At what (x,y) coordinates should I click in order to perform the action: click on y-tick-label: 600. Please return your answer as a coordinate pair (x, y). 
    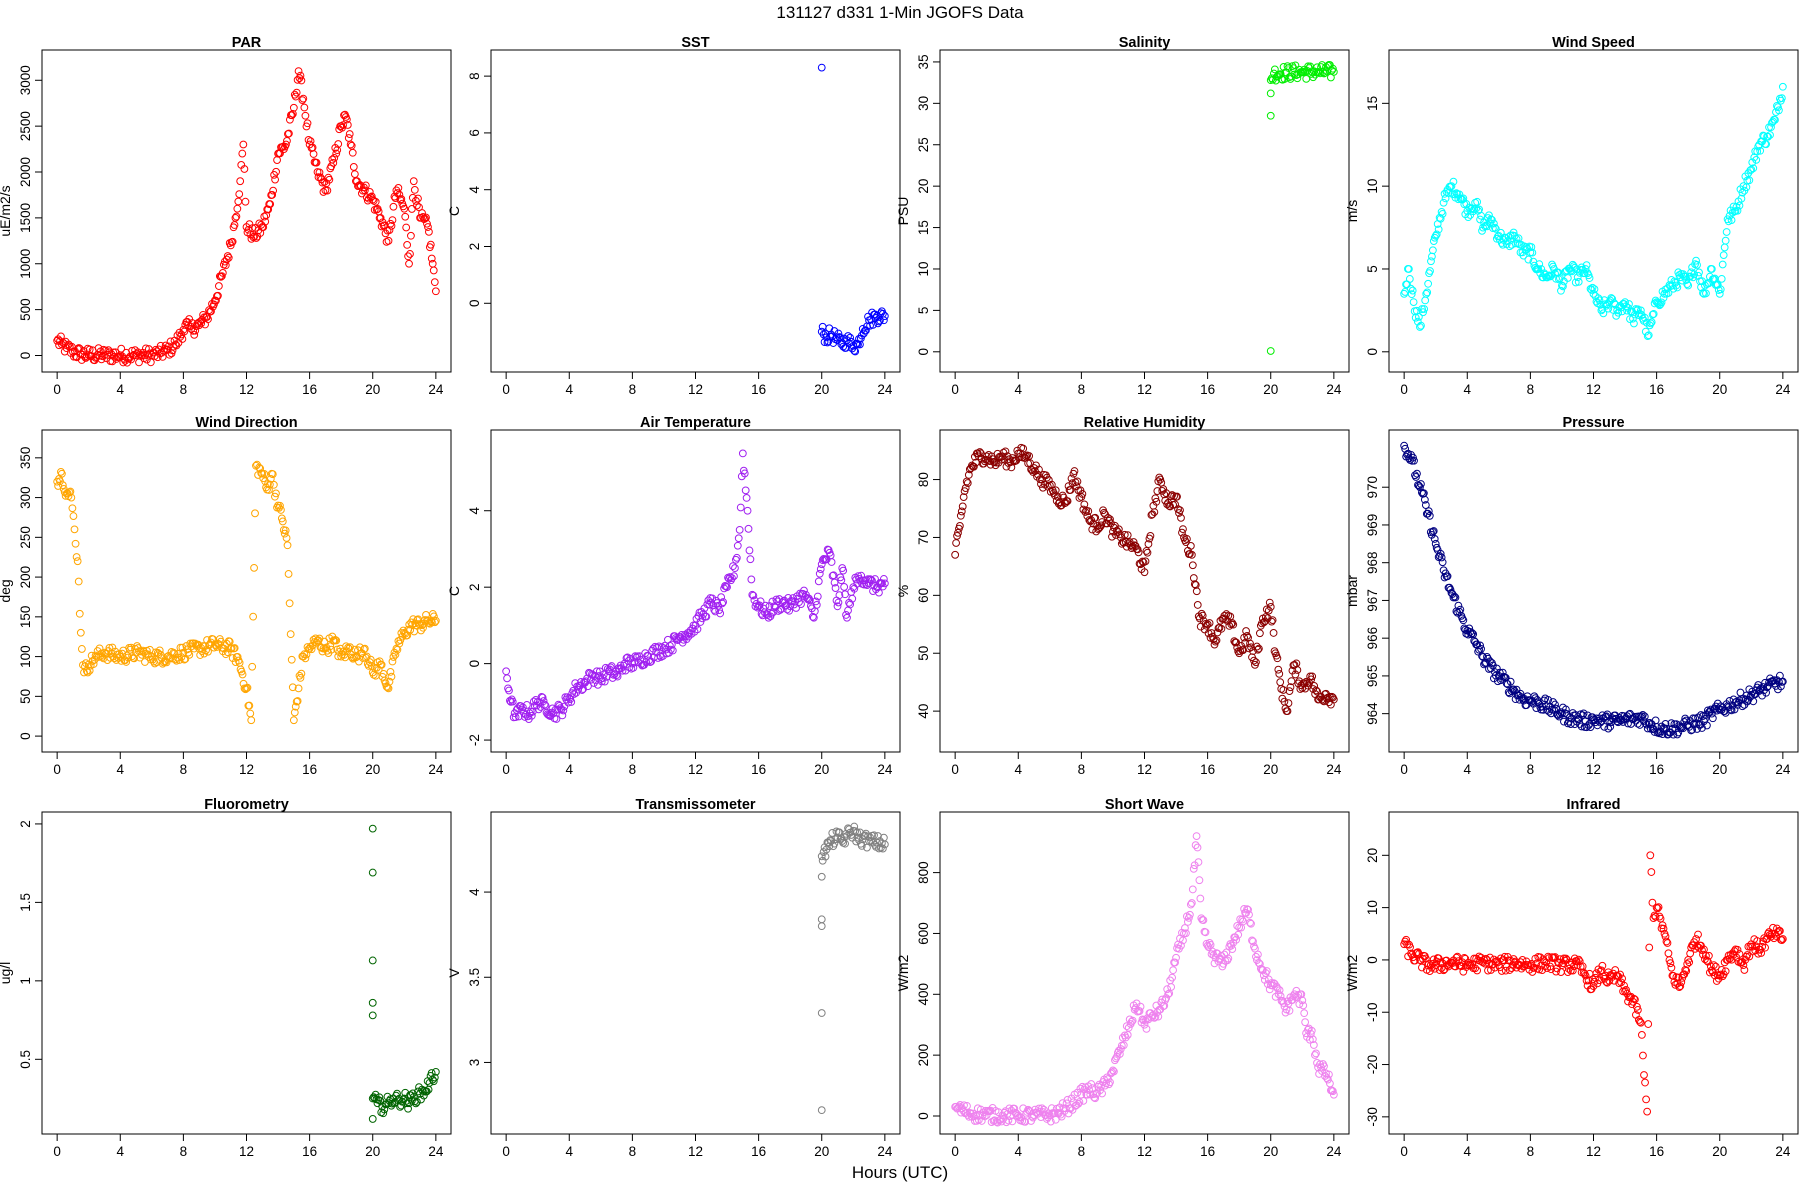
    Looking at the image, I should click on (923, 933).